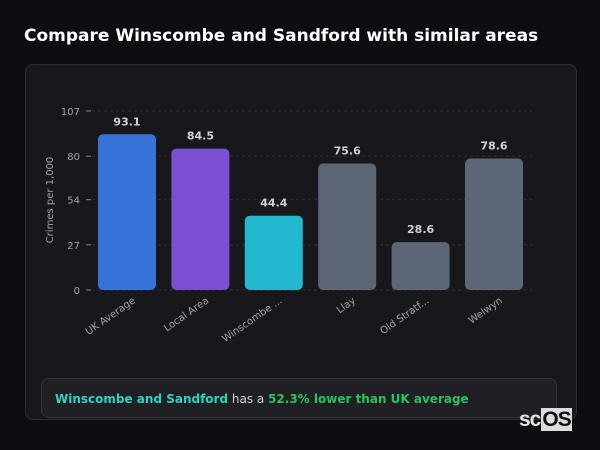  What do you see at coordinates (73, 246) in the screenshot?
I see `y-tick-label: 27` at bounding box center [73, 246].